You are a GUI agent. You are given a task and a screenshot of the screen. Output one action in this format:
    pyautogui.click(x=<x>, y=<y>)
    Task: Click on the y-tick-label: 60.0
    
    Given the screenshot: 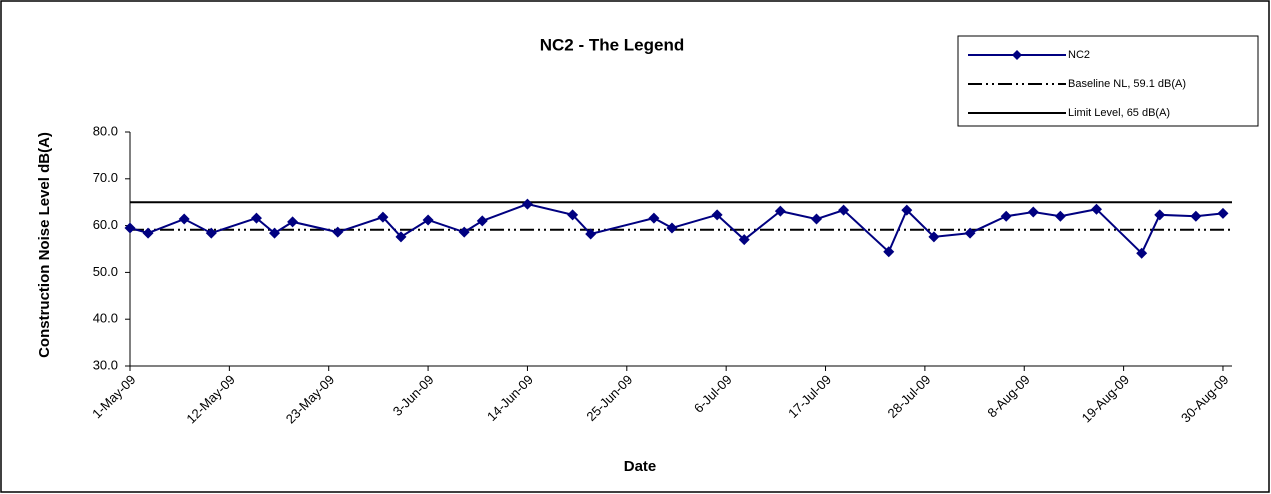 What is the action you would take?
    pyautogui.click(x=105, y=224)
    